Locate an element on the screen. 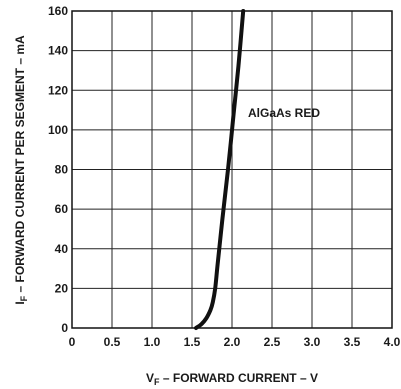 The height and width of the screenshot is (389, 401). y-tick-label: 20 is located at coordinates (62, 288).